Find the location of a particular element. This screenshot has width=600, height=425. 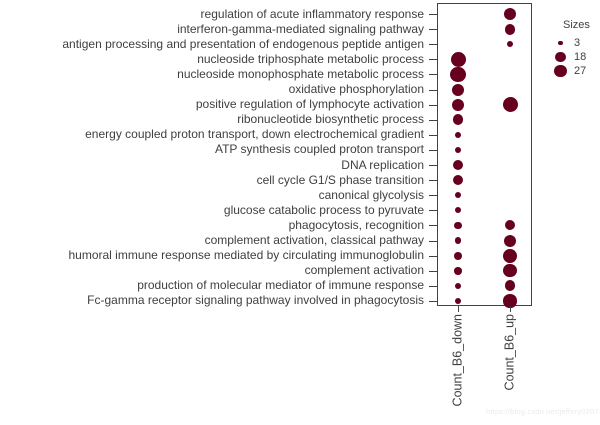

y-axis-label: DNA replication is located at coordinates (382, 164).